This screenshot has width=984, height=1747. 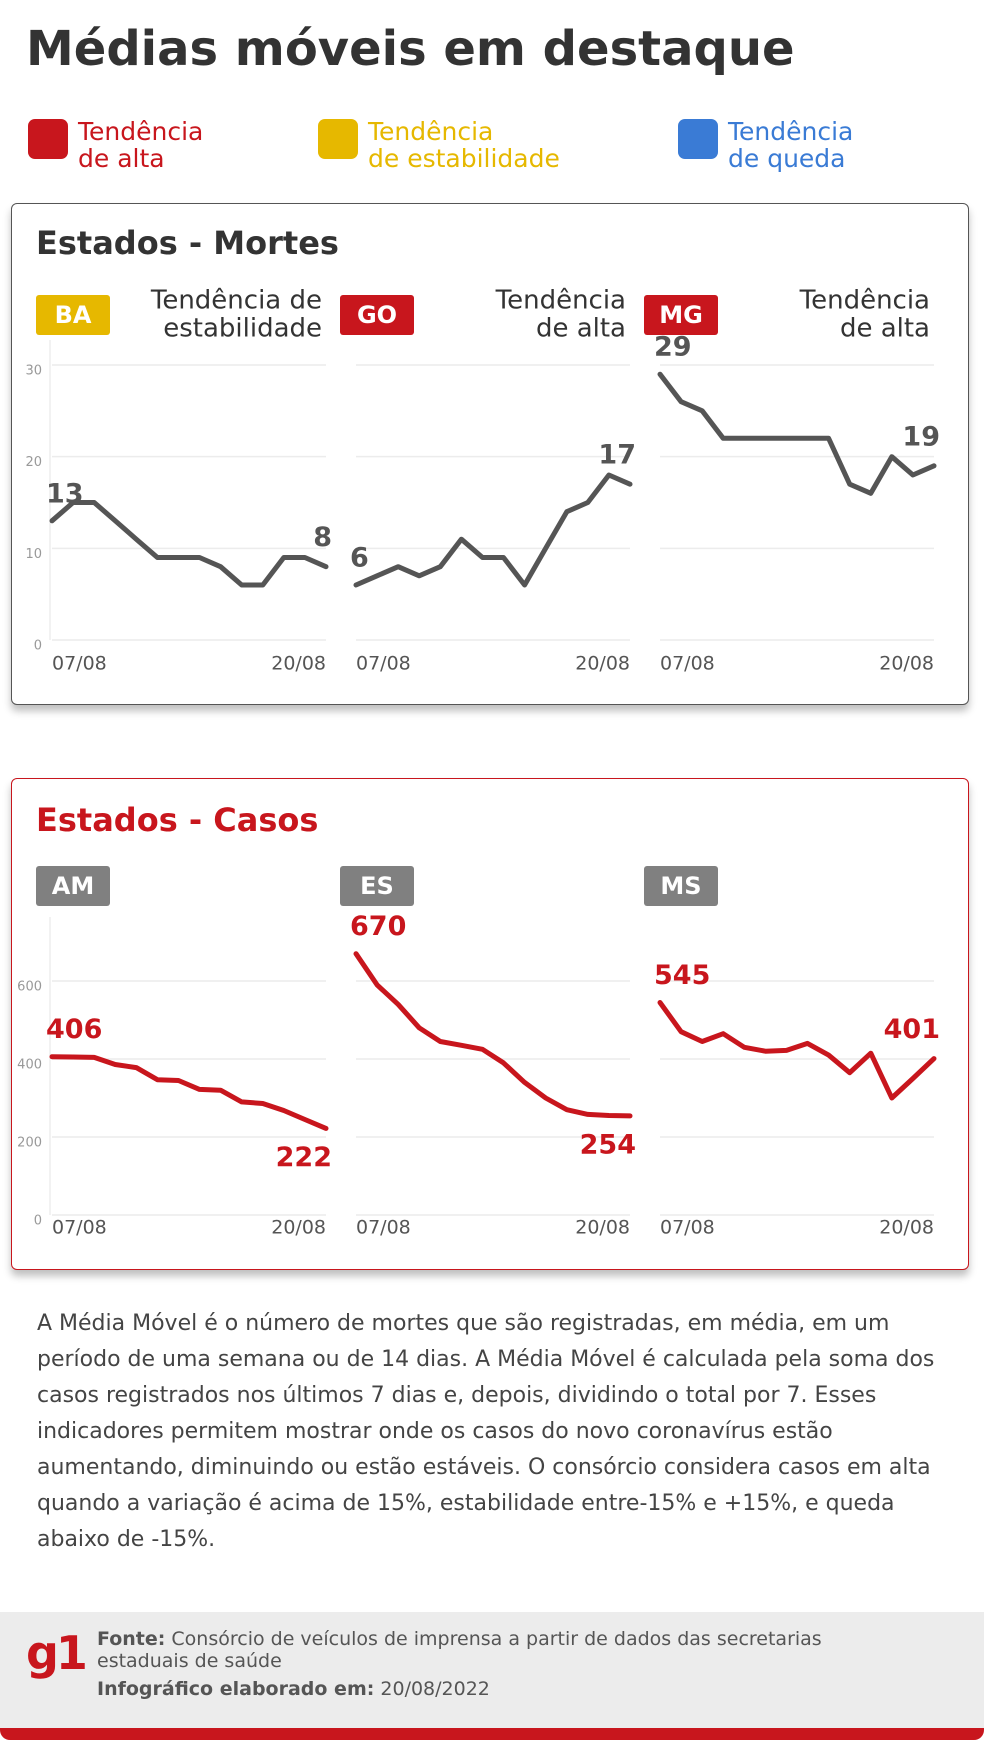 What do you see at coordinates (33, 371) in the screenshot?
I see `y-tick-label: 30` at bounding box center [33, 371].